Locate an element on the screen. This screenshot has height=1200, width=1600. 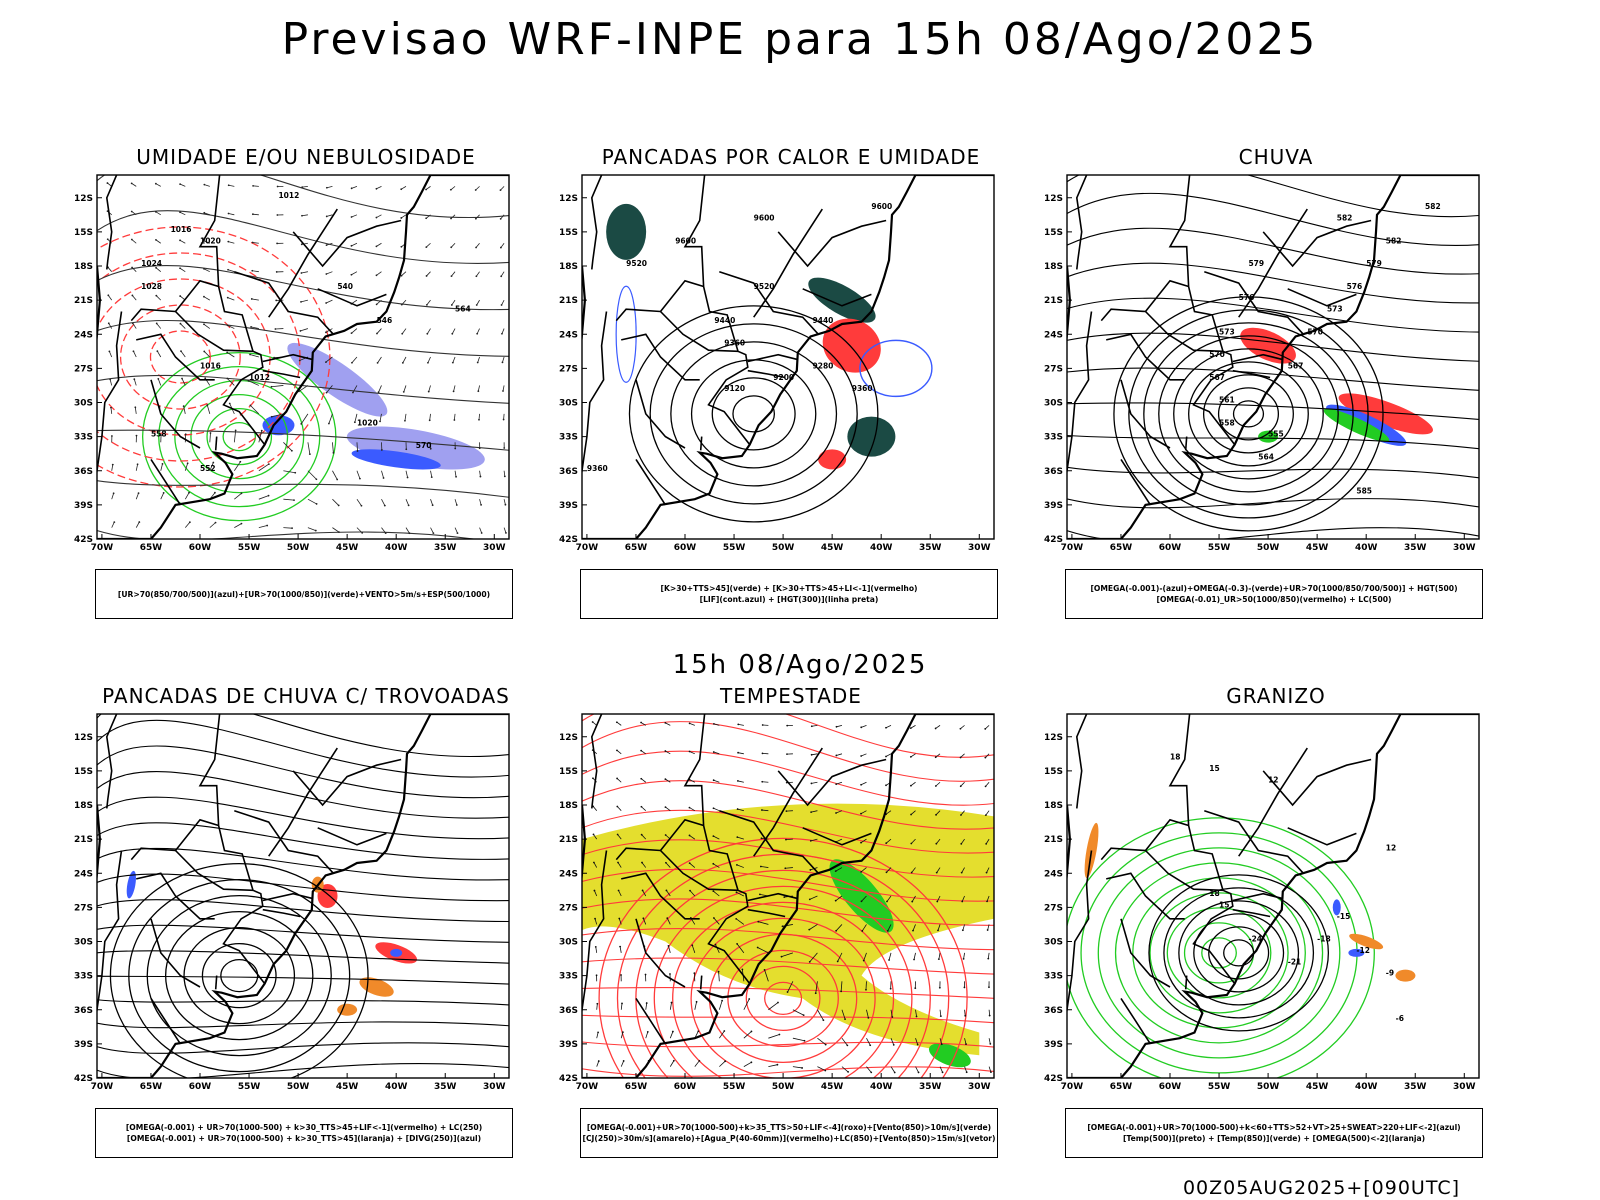
lif-contour is located at coordinates (626, 334).